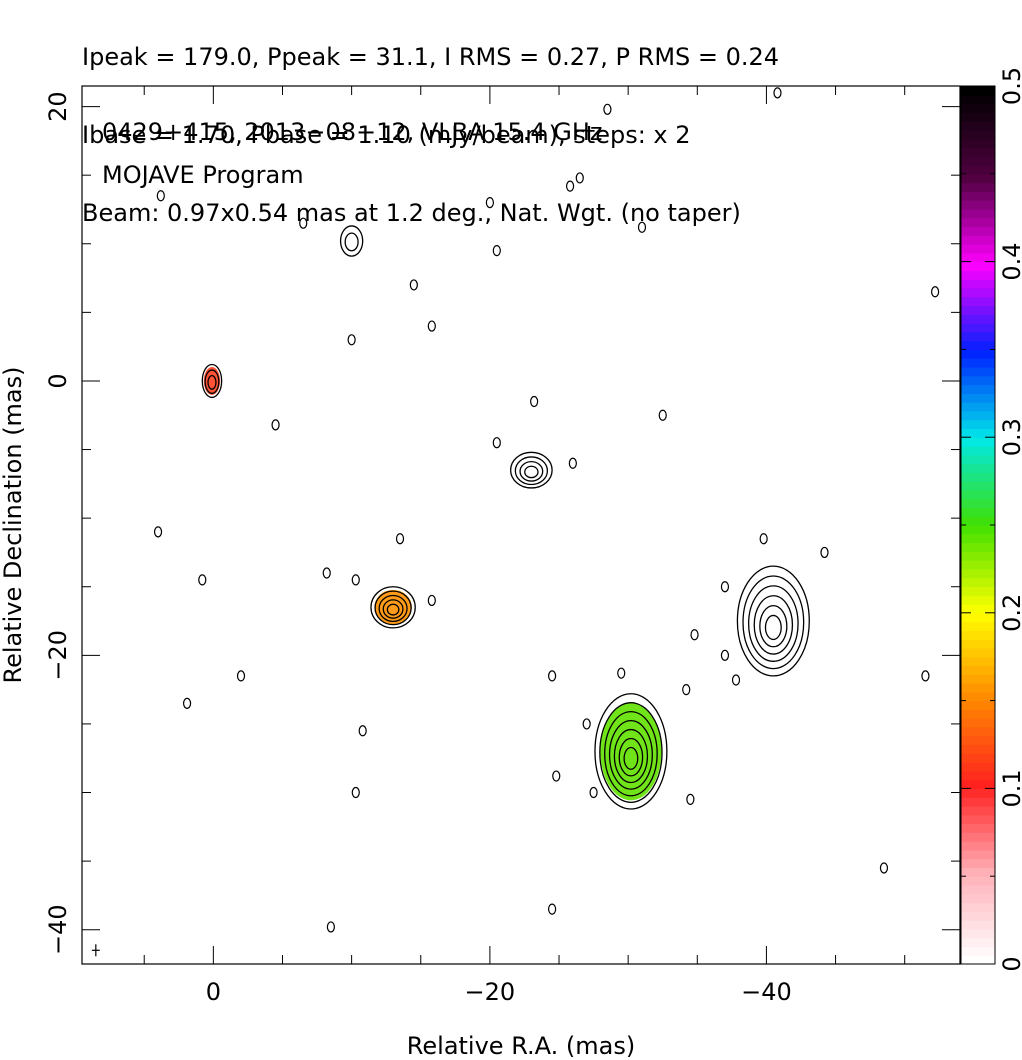 The width and height of the screenshot is (1022, 1060). I want to click on source-C1, so click(393, 607).